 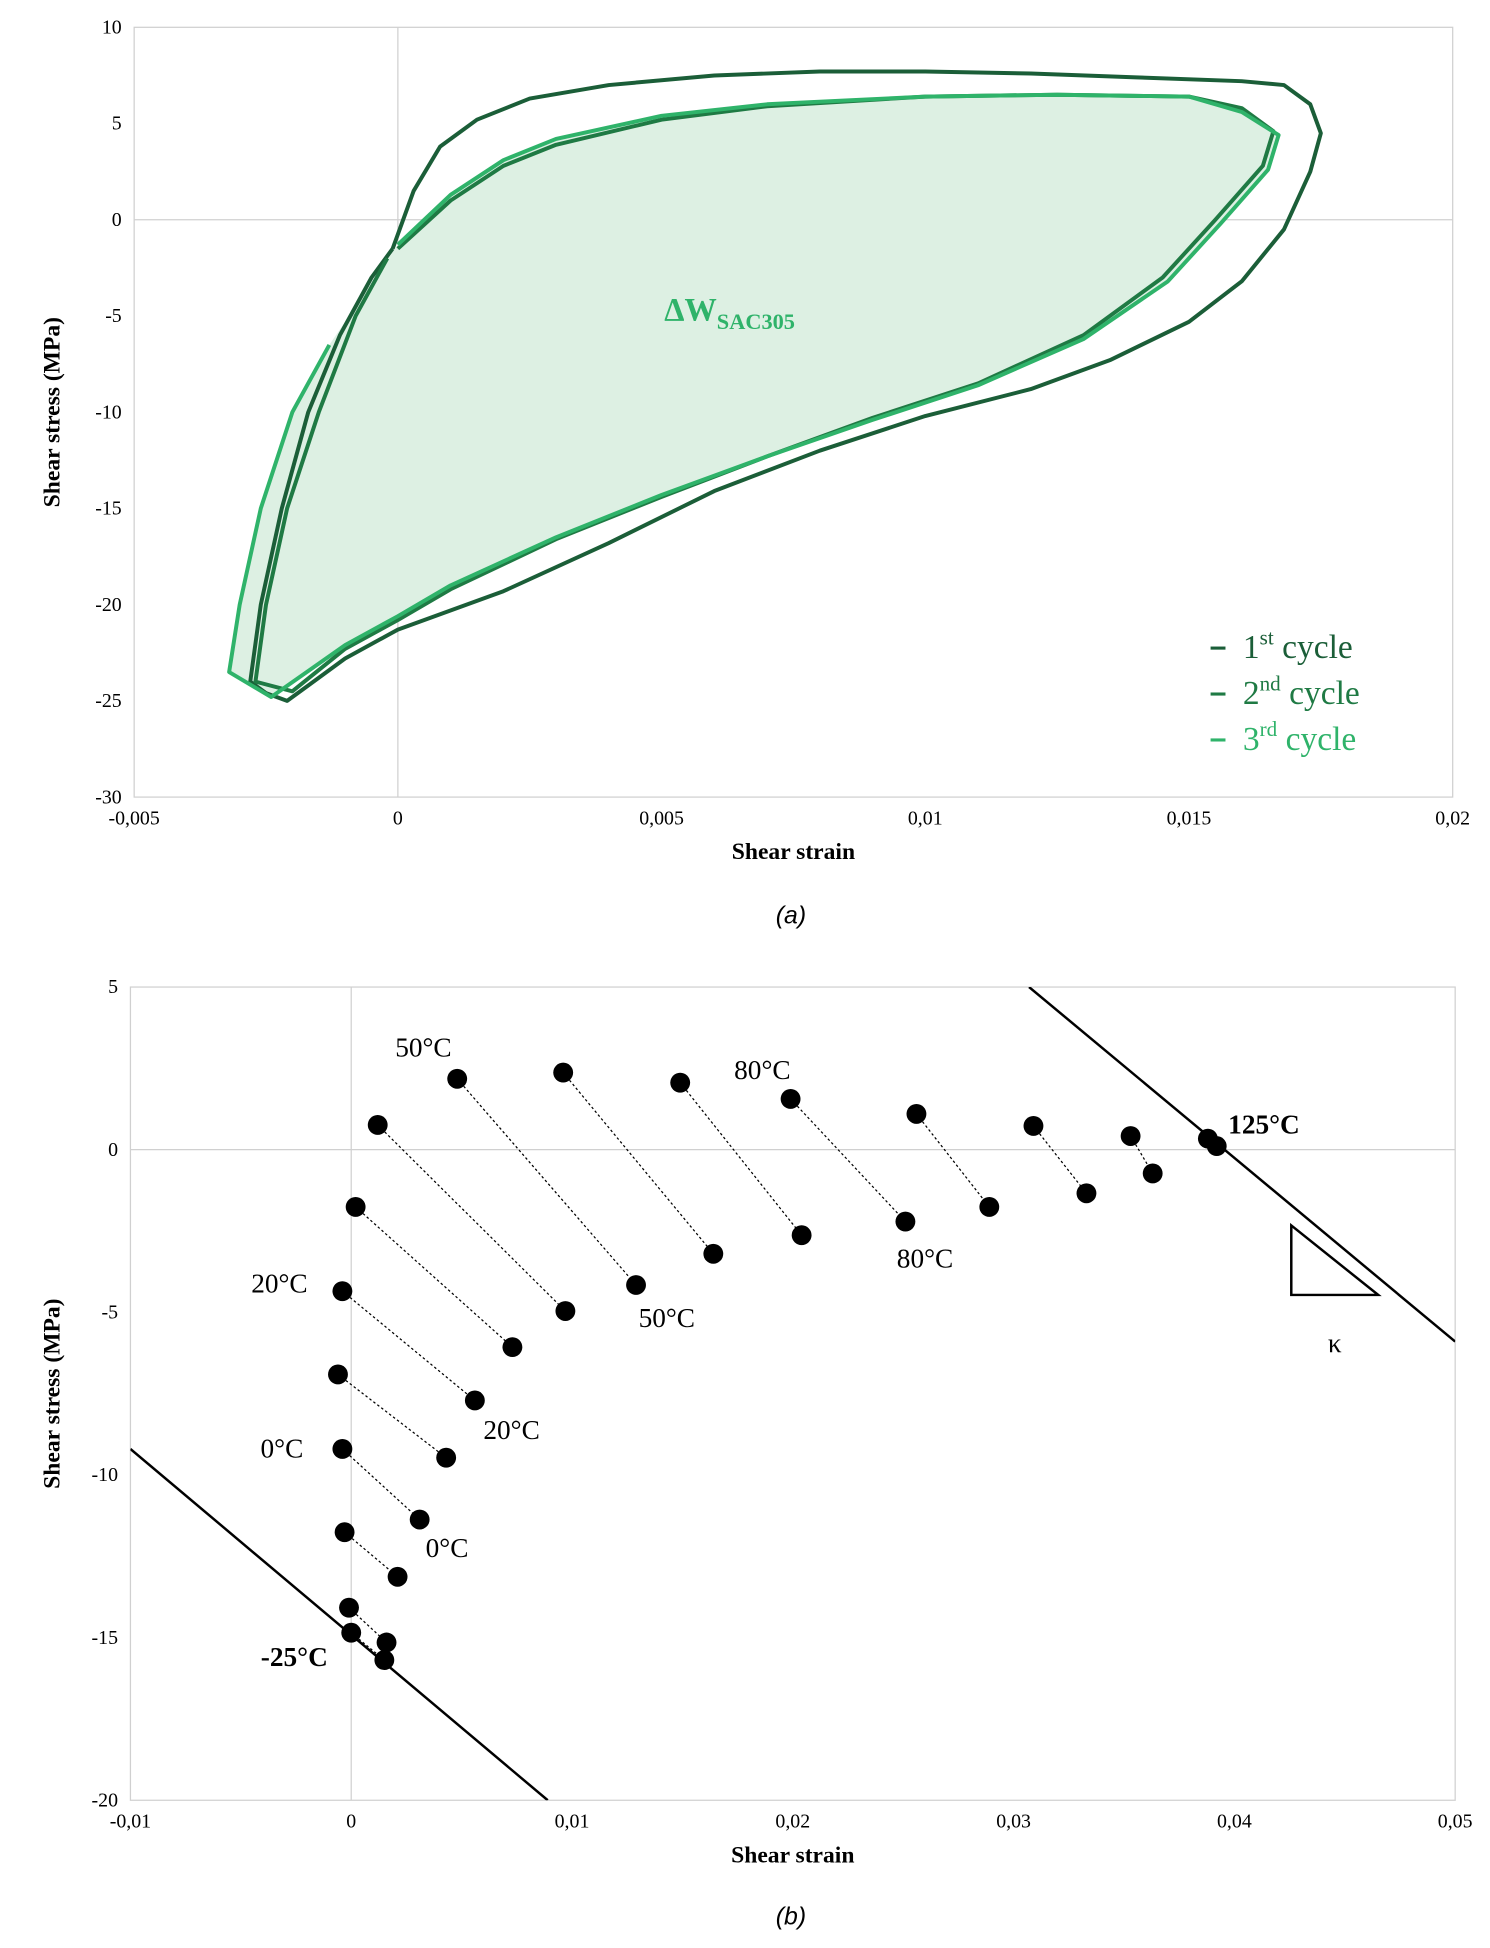 I want to click on y-tick-label: -30, so click(x=108, y=797).